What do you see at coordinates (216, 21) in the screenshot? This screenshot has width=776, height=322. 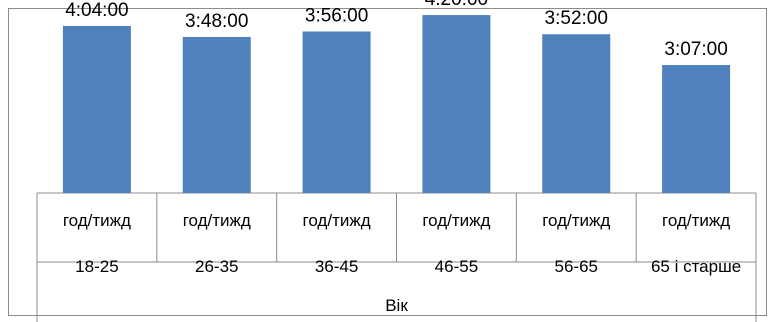 I see `data-label: 3:48:00` at bounding box center [216, 21].